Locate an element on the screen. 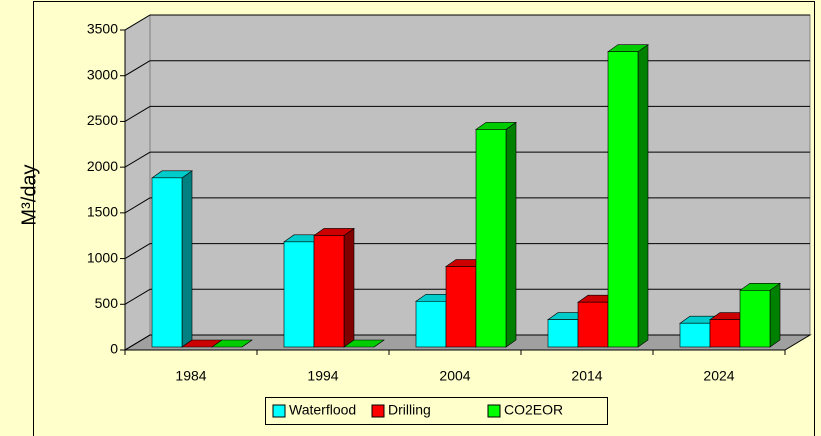 The height and width of the screenshot is (436, 821). x-tick-label: 2024 is located at coordinates (718, 376).